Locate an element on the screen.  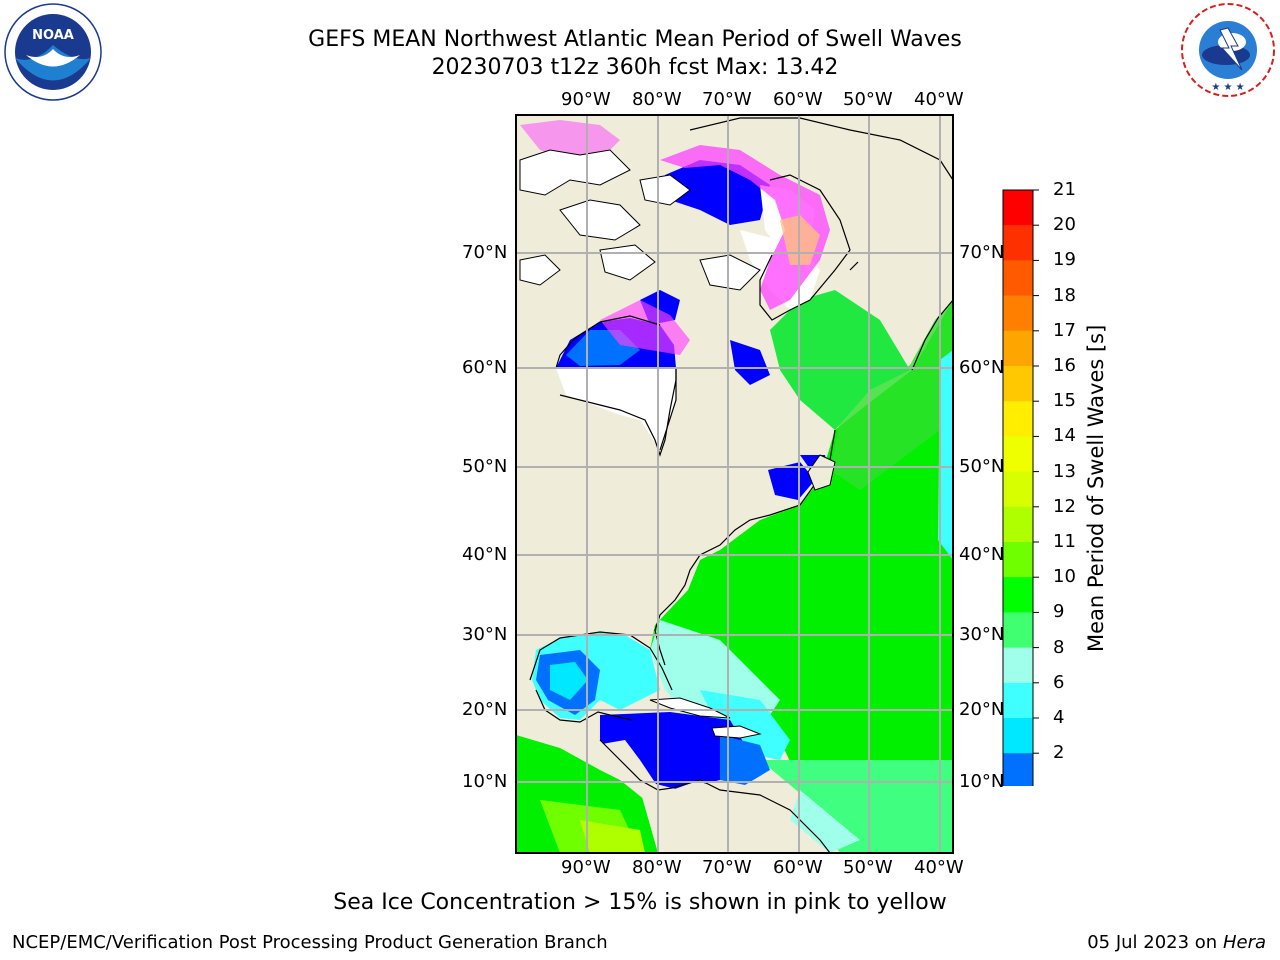
colorbar-tick-label: 13 is located at coordinates (1064, 471).